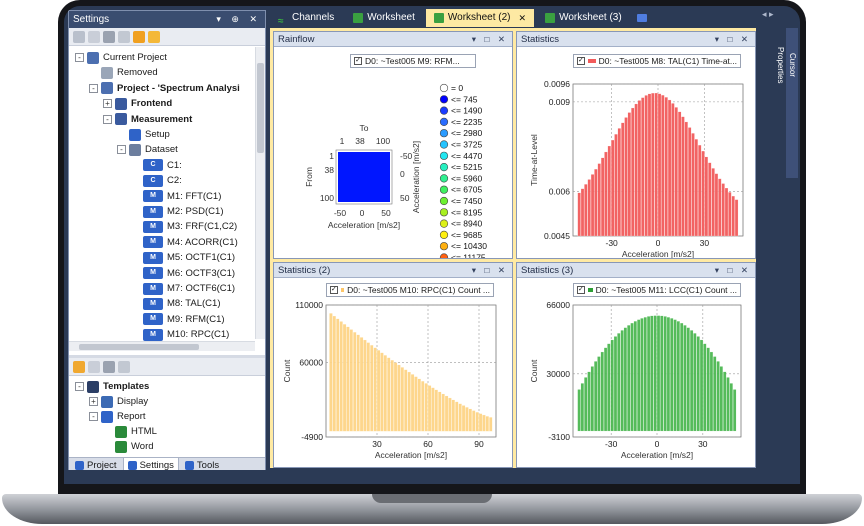 The width and height of the screenshot is (864, 526). I want to click on new-worksheet-icon, so click(641, 18).